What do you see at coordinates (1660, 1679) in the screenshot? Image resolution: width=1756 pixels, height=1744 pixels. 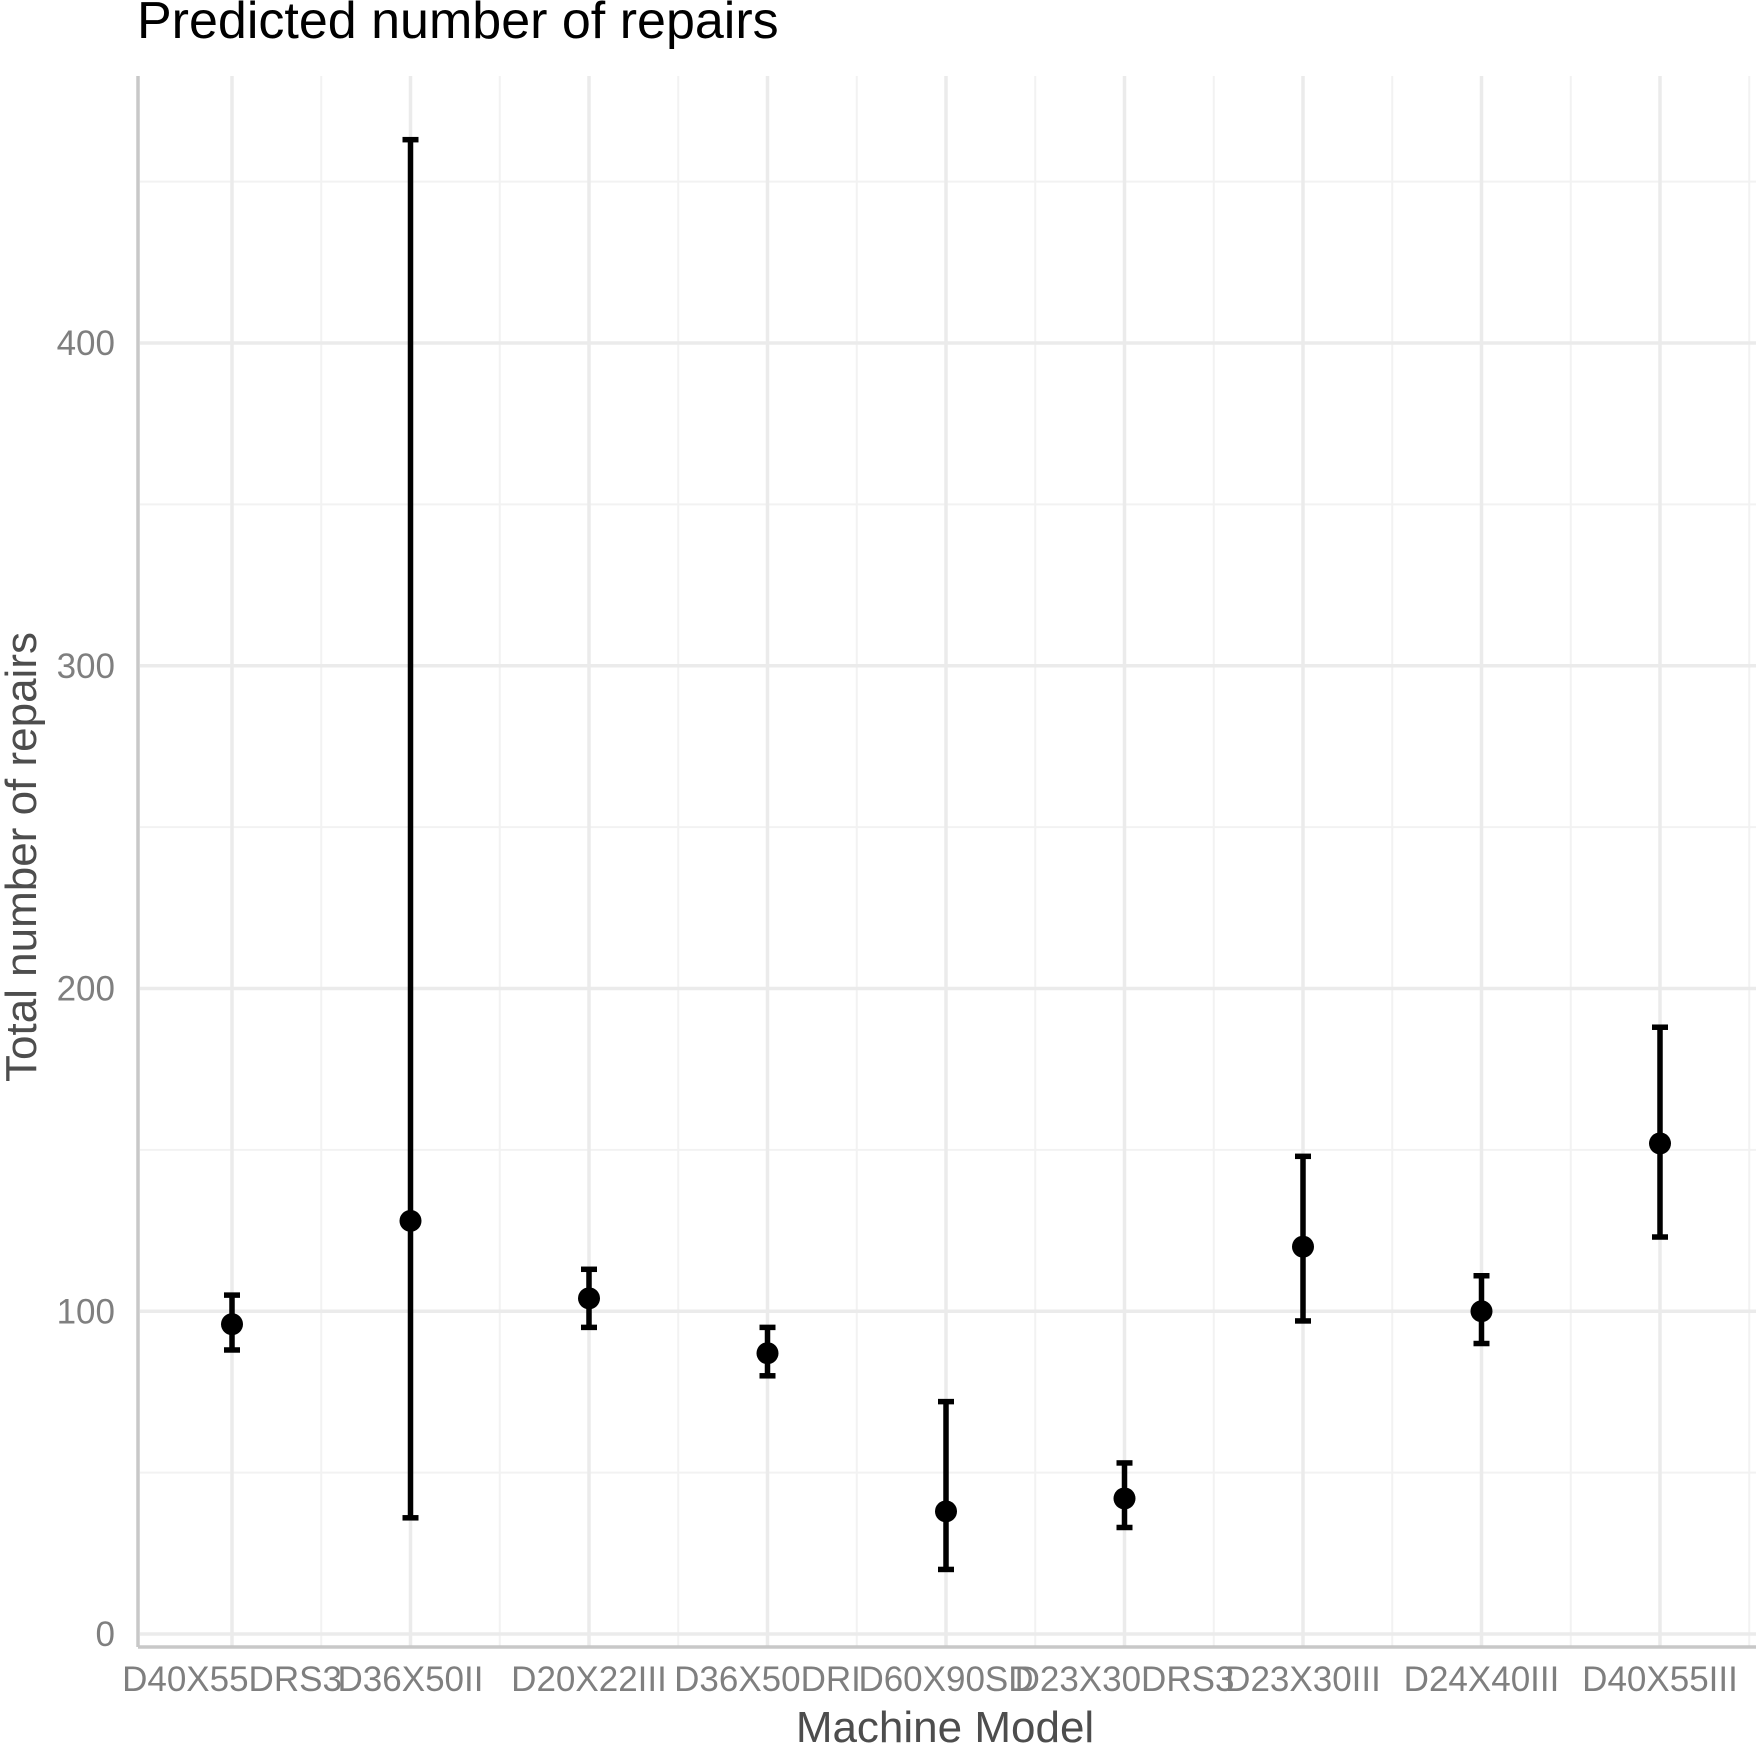 I see `x-tick-label: D40X55III` at bounding box center [1660, 1679].